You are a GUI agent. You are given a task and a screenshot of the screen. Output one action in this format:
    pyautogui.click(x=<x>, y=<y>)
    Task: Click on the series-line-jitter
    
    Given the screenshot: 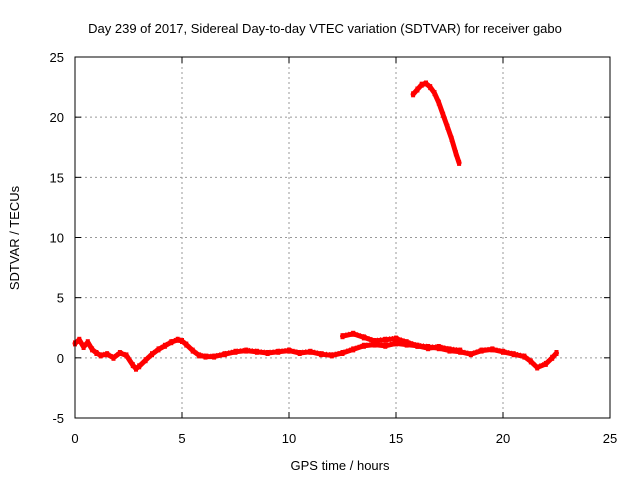 What is the action you would take?
    pyautogui.click(x=401, y=340)
    